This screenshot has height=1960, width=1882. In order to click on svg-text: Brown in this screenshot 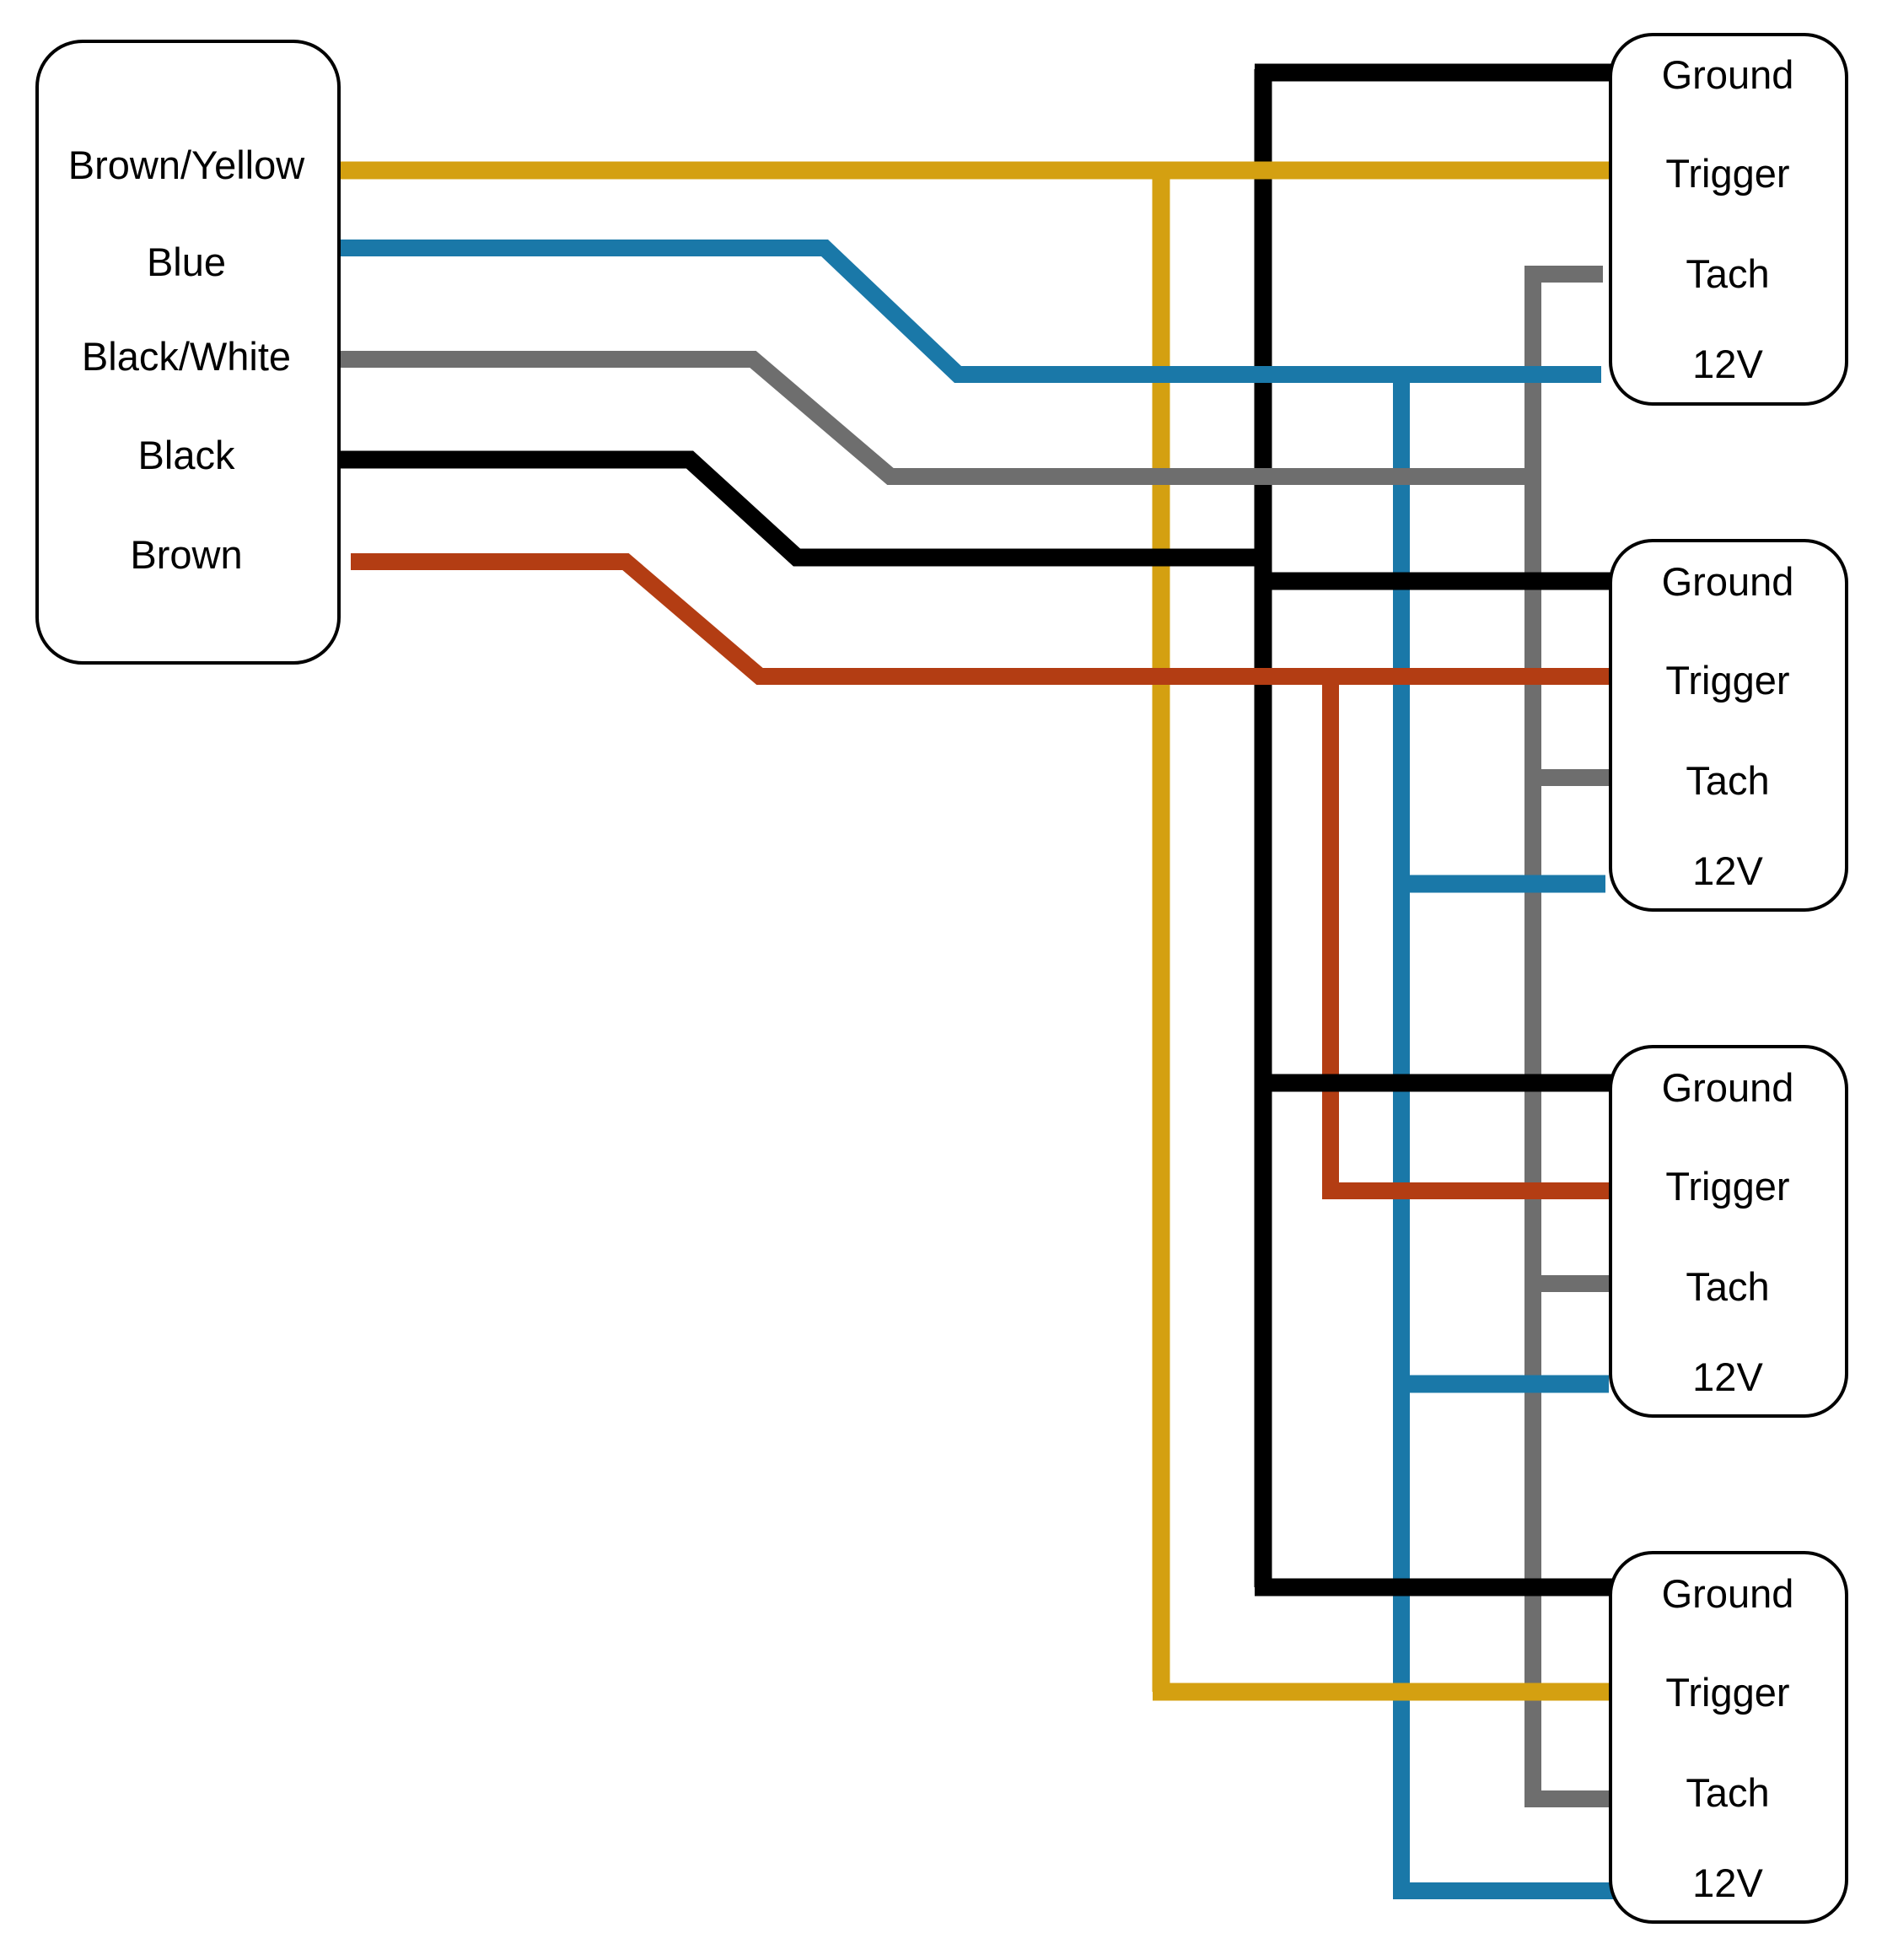, I will do `click(186, 554)`.